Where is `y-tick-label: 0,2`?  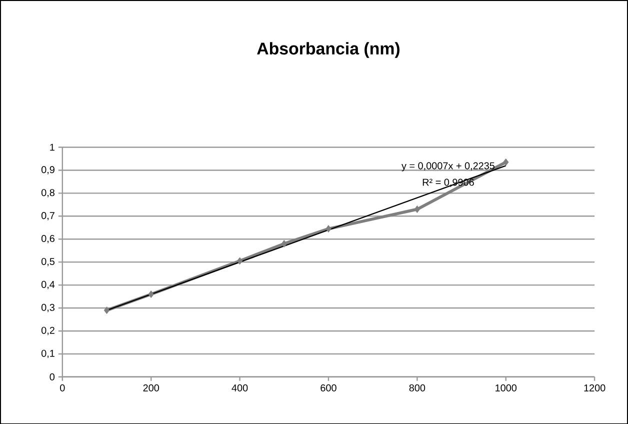 y-tick-label: 0,2 is located at coordinates (47, 330).